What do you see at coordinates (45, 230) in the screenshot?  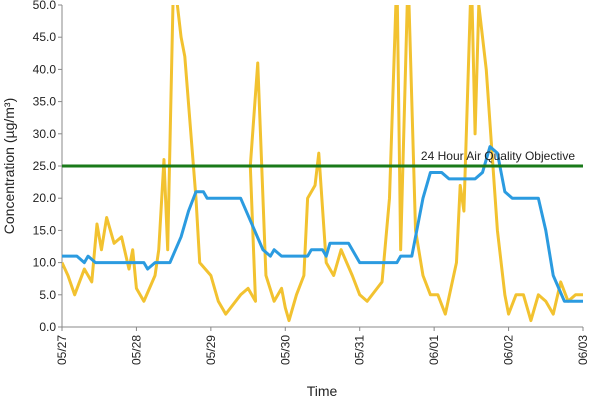 I see `y-tick-label: 15.0` at bounding box center [45, 230].